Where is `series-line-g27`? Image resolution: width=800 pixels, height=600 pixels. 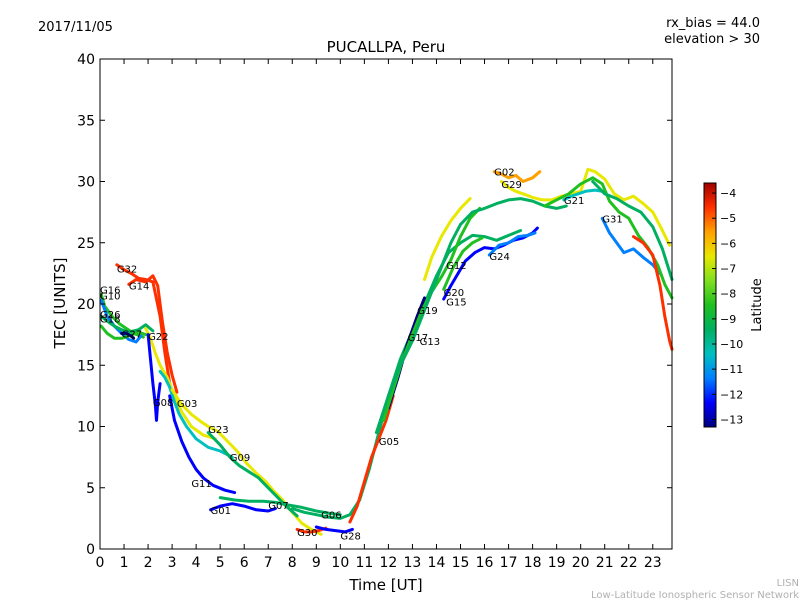 series-line-g27 is located at coordinates (128, 335).